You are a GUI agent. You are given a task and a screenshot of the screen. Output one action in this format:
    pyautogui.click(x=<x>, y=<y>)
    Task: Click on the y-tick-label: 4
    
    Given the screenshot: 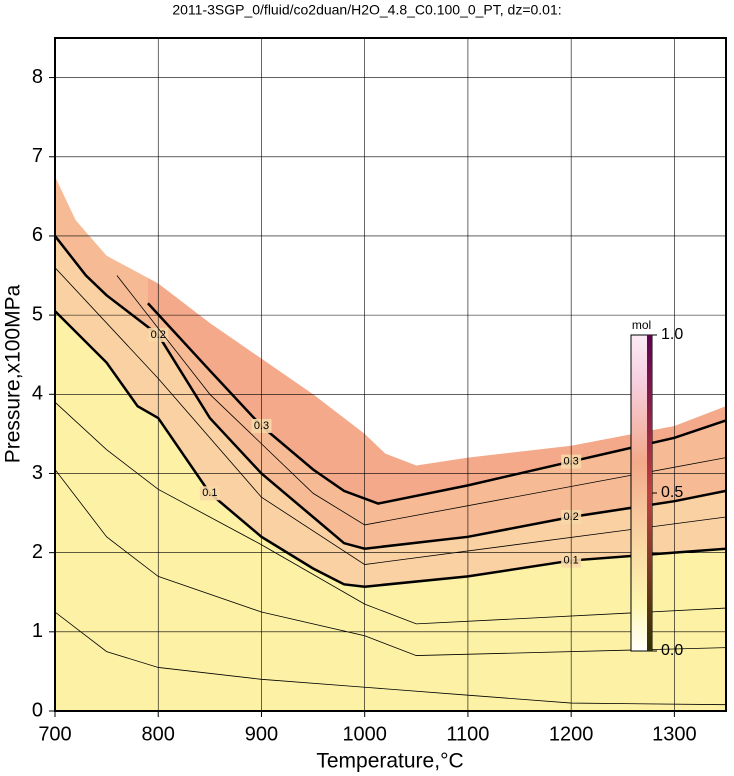 What is the action you would take?
    pyautogui.click(x=37, y=394)
    